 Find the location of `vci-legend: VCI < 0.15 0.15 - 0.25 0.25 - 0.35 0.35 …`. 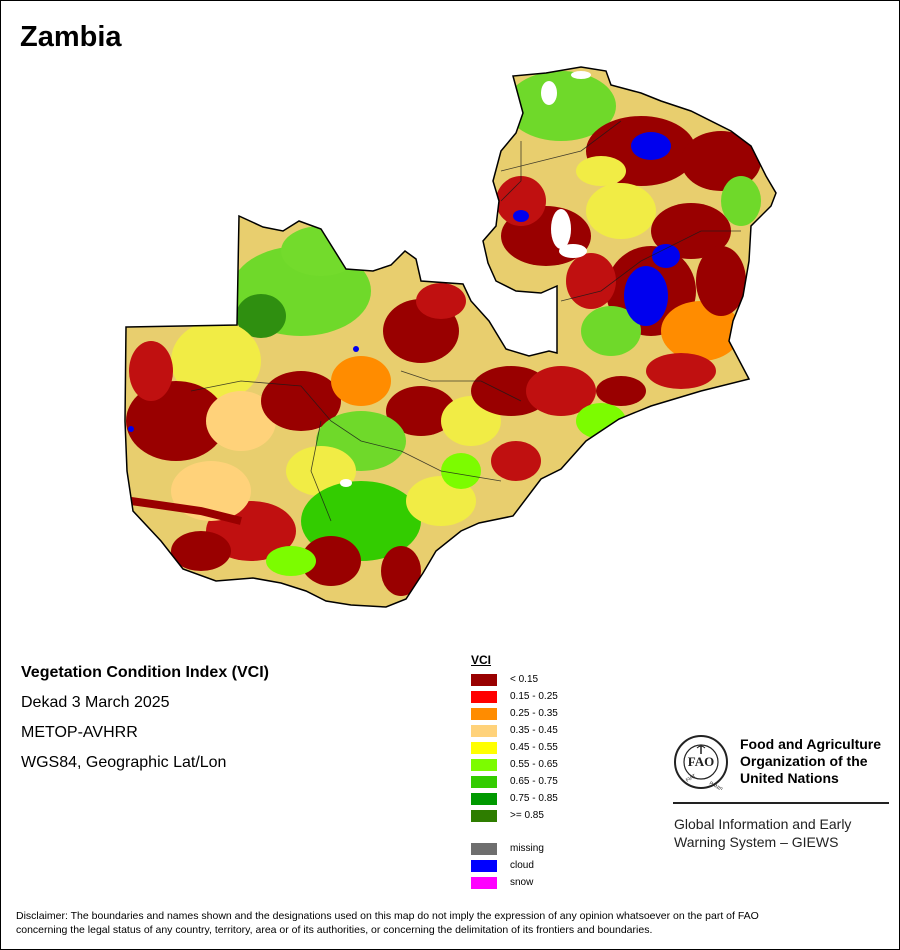

vci-legend: VCI < 0.15 0.15 - 0.25 0.25 - 0.35 0.35 … is located at coordinates (514, 772).